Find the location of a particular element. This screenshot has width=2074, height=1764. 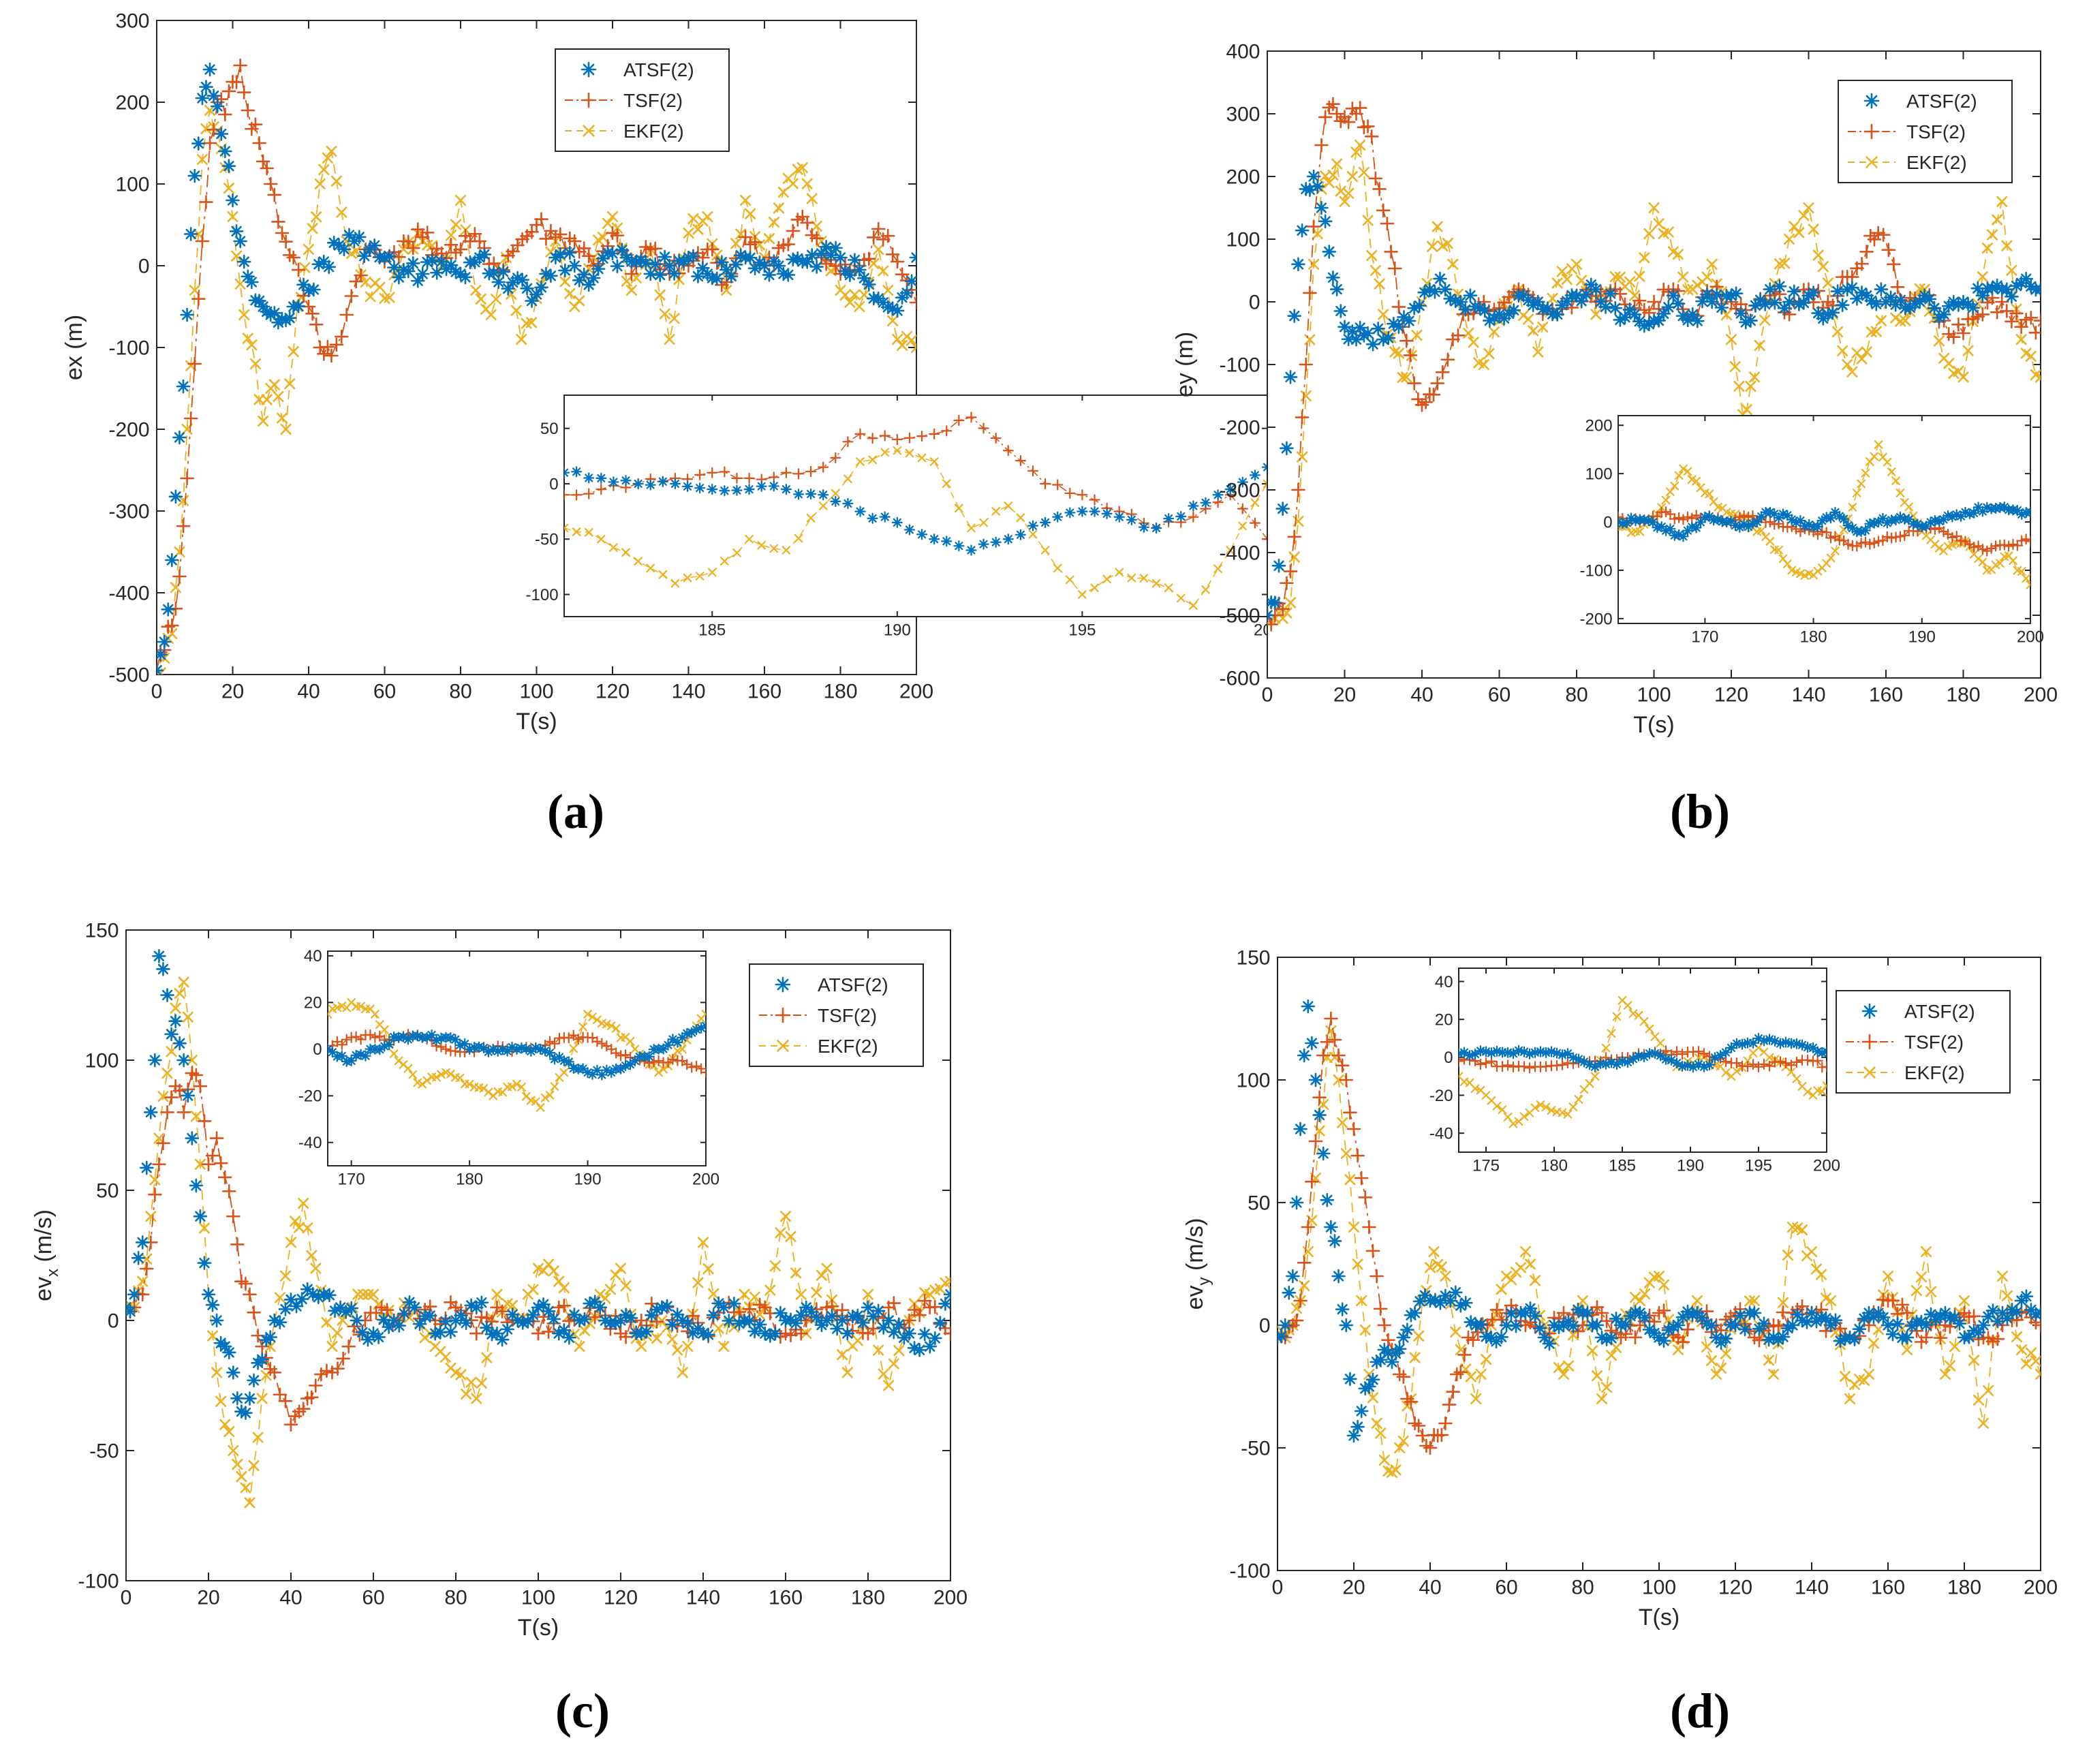

panel-c-y-tick-label: 150 is located at coordinates (101, 931).